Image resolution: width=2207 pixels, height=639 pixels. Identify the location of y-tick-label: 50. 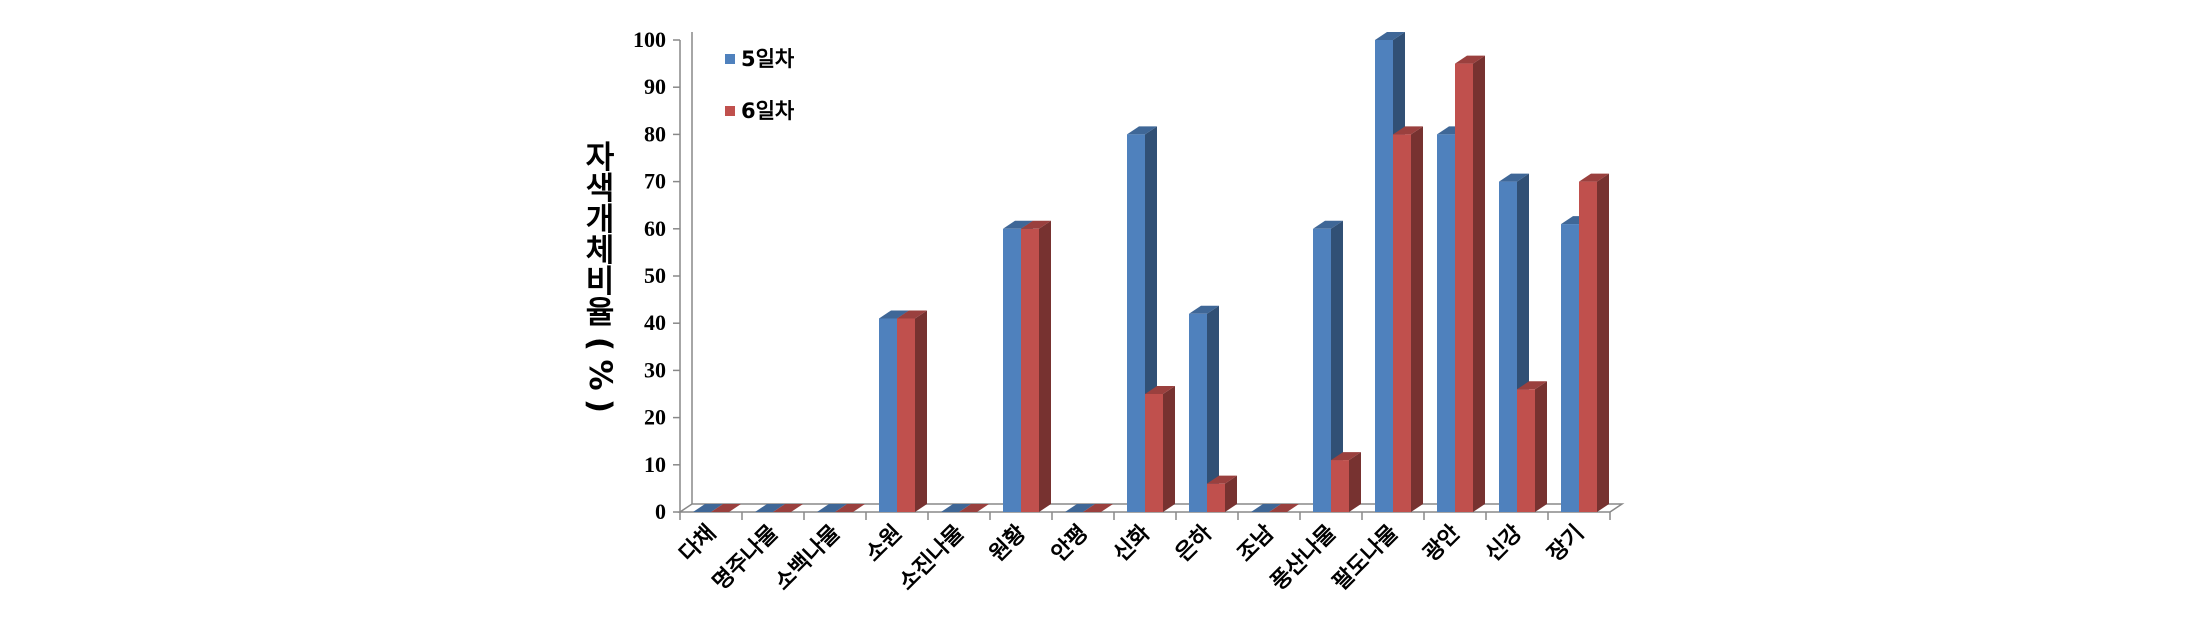
(655, 275).